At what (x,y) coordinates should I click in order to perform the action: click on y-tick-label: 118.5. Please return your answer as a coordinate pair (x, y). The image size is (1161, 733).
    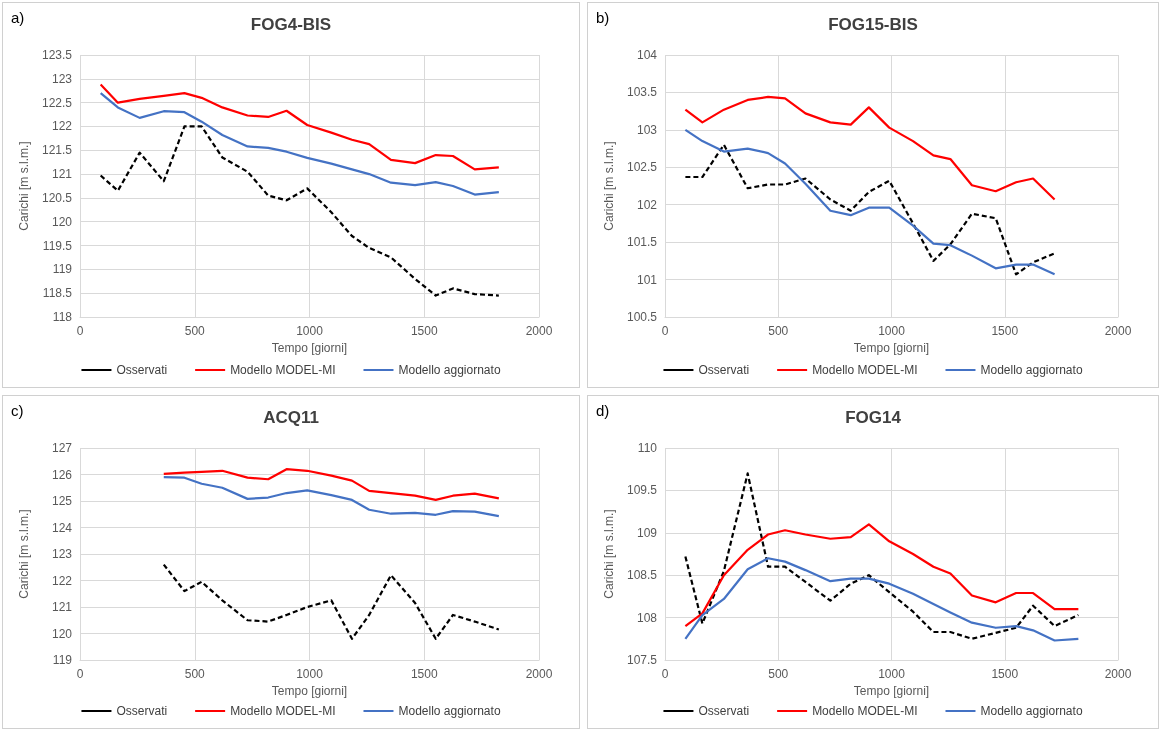
    Looking at the image, I should click on (57, 293).